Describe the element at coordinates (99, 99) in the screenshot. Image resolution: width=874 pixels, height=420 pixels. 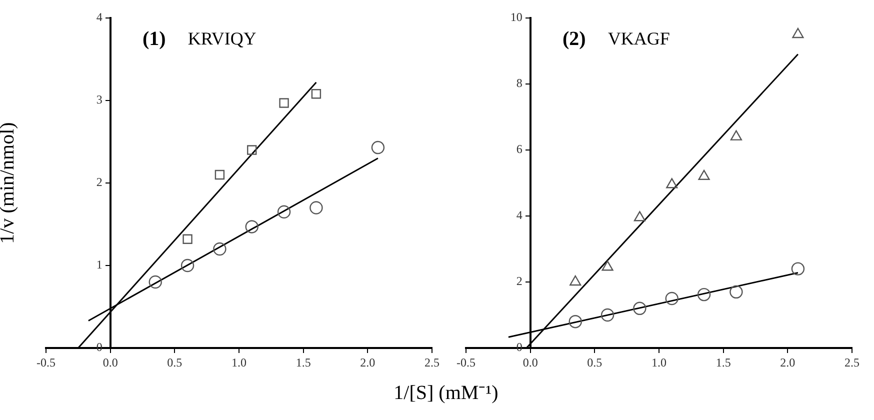
I see `y-tick-label: 3` at that location.